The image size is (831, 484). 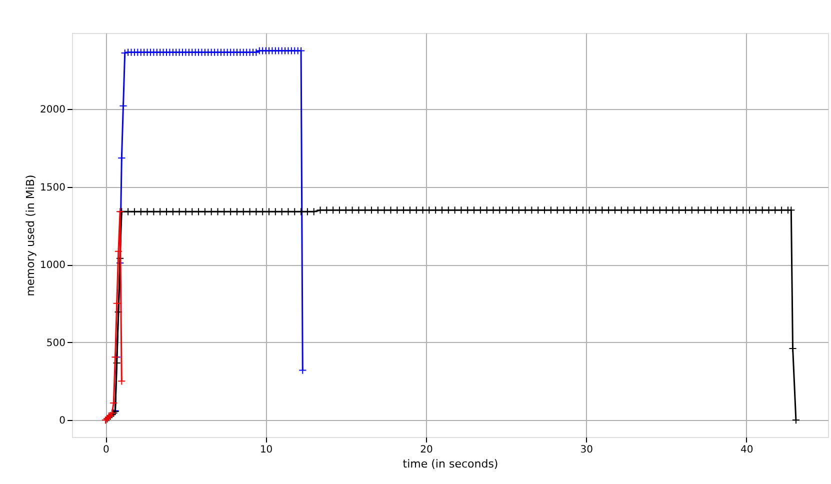 I want to click on y-tick-label: 1000, so click(x=53, y=266).